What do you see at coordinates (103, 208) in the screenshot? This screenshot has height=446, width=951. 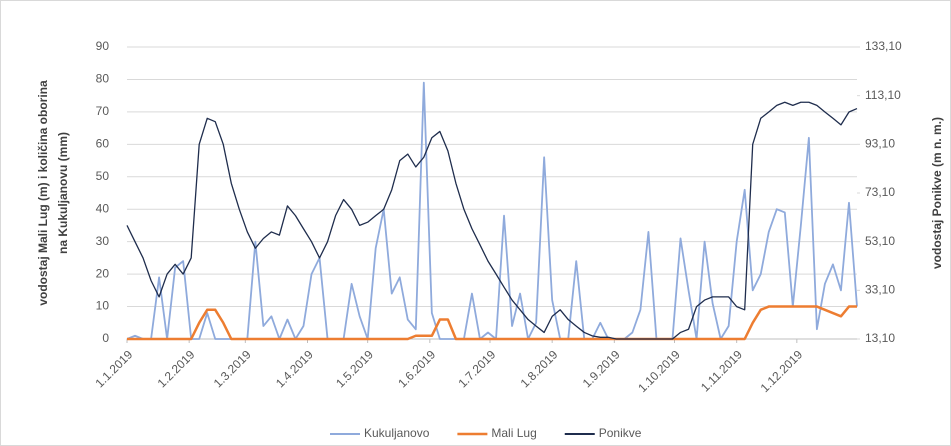 I see `y-tick-label: 40` at bounding box center [103, 208].